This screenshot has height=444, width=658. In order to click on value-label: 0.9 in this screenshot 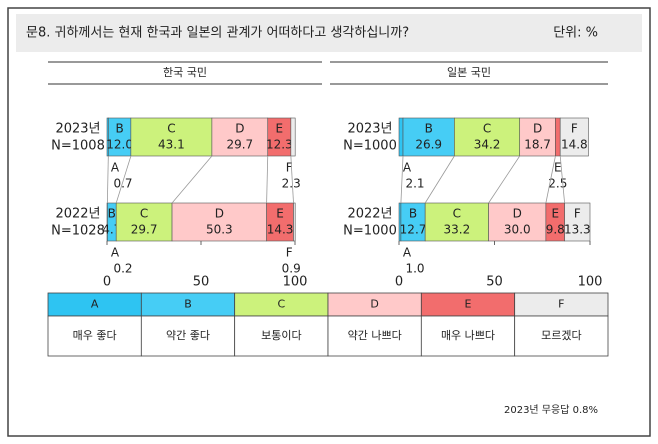, I will do `click(291, 269)`.